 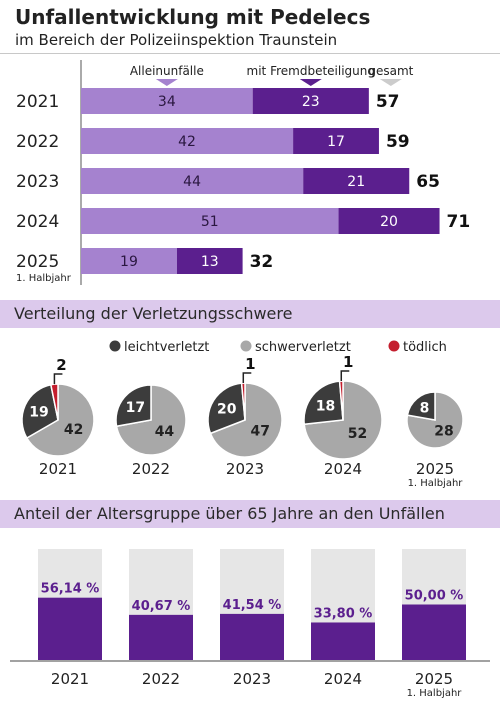 What do you see at coordinates (245, 469) in the screenshot?
I see `pie-year-label: 2023` at bounding box center [245, 469].